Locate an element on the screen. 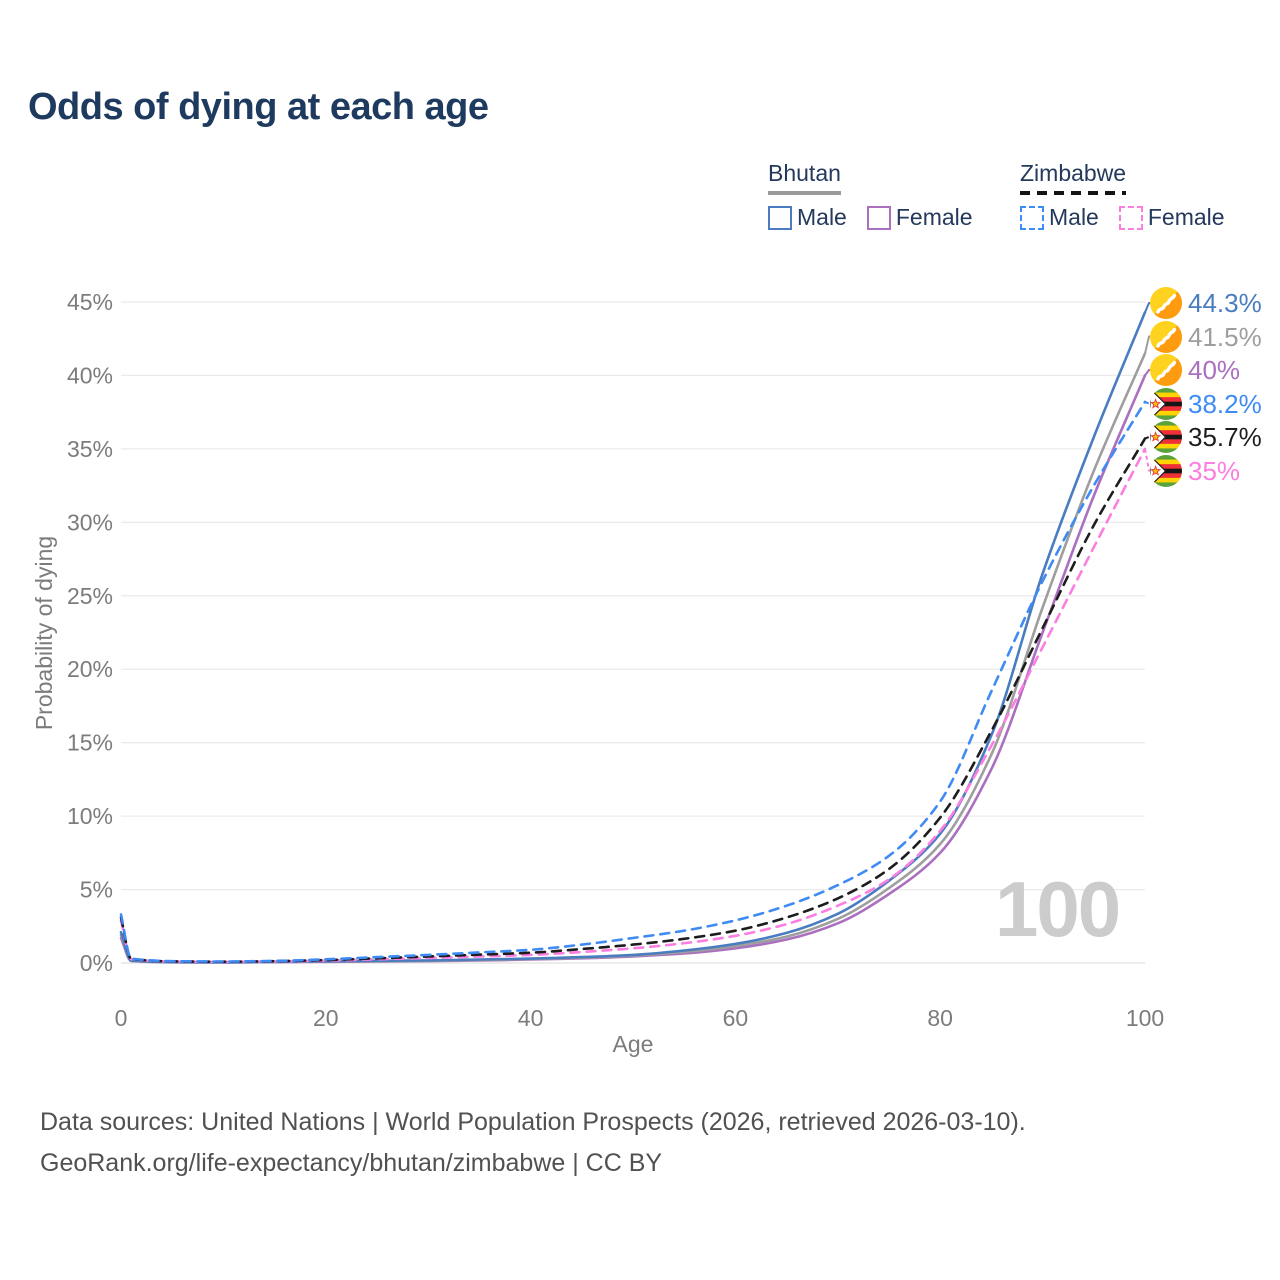 This screenshot has height=1280, width=1280. legend-label-zimbabwe-female: Female is located at coordinates (1186, 217).